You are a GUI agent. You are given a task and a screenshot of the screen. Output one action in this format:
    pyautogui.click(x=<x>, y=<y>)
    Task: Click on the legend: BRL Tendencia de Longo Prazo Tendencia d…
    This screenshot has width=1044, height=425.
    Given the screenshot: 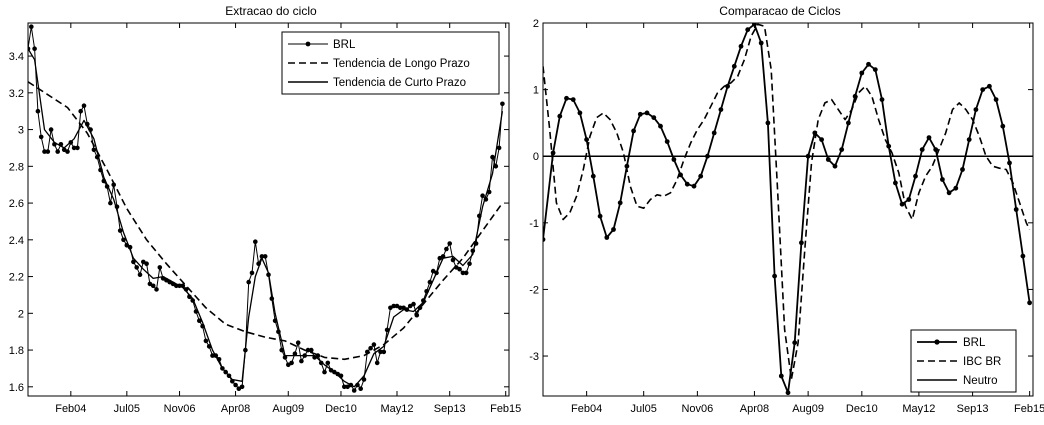 What is the action you would take?
    pyautogui.click(x=390, y=63)
    